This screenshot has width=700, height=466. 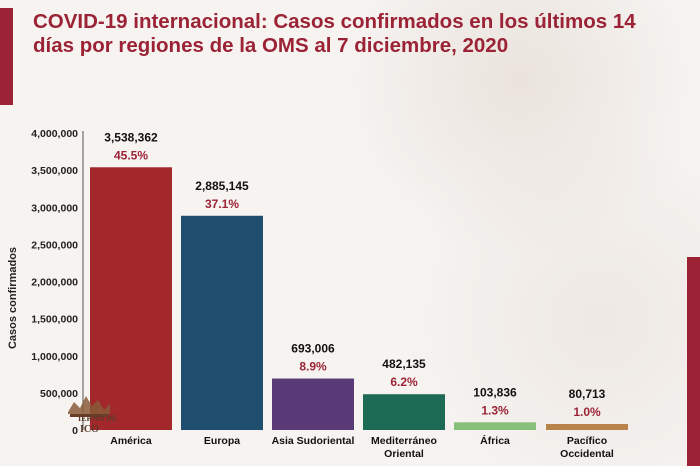 What do you see at coordinates (89, 406) in the screenshot?
I see `government-logo-icon` at bounding box center [89, 406].